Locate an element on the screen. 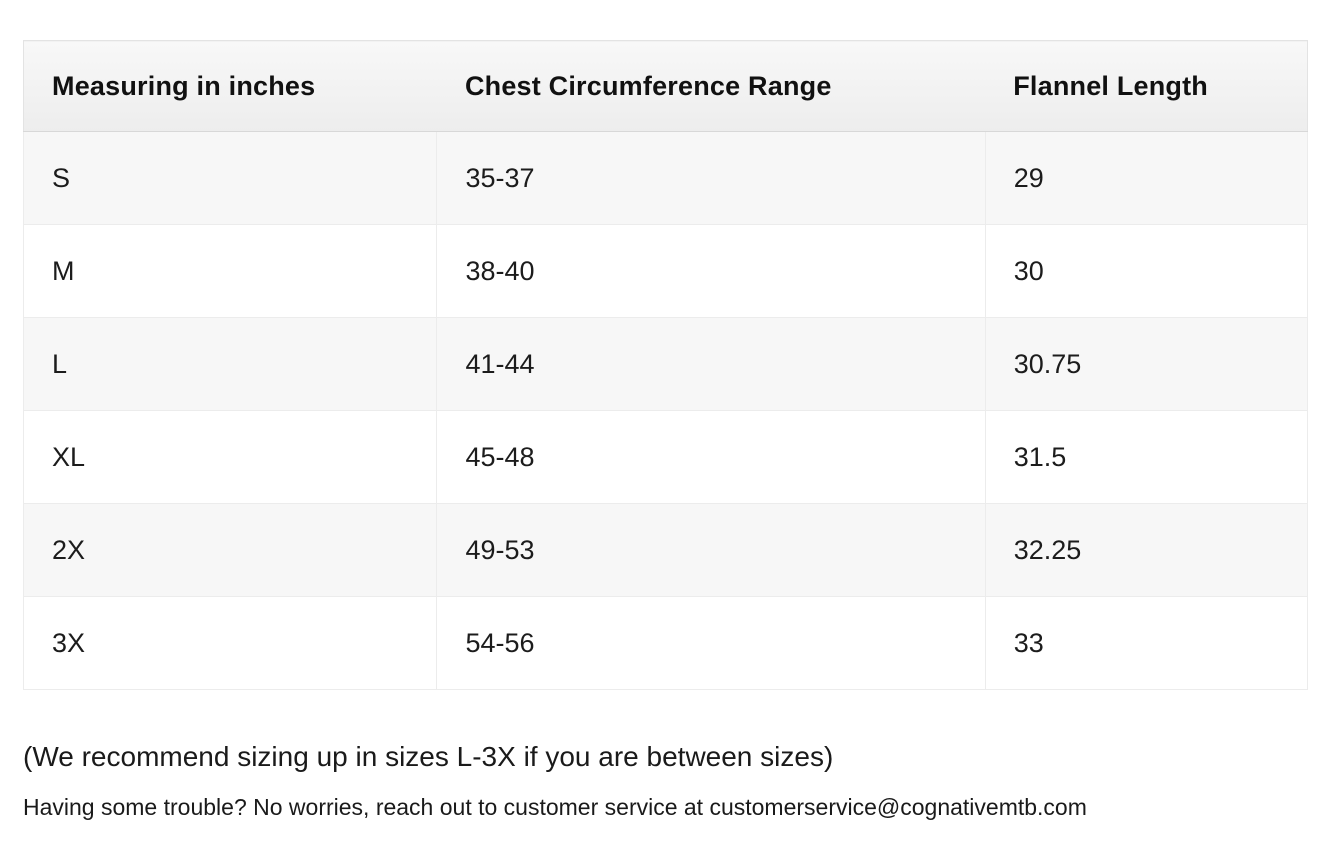  chest-range-cell: 45-48 is located at coordinates (711, 457).